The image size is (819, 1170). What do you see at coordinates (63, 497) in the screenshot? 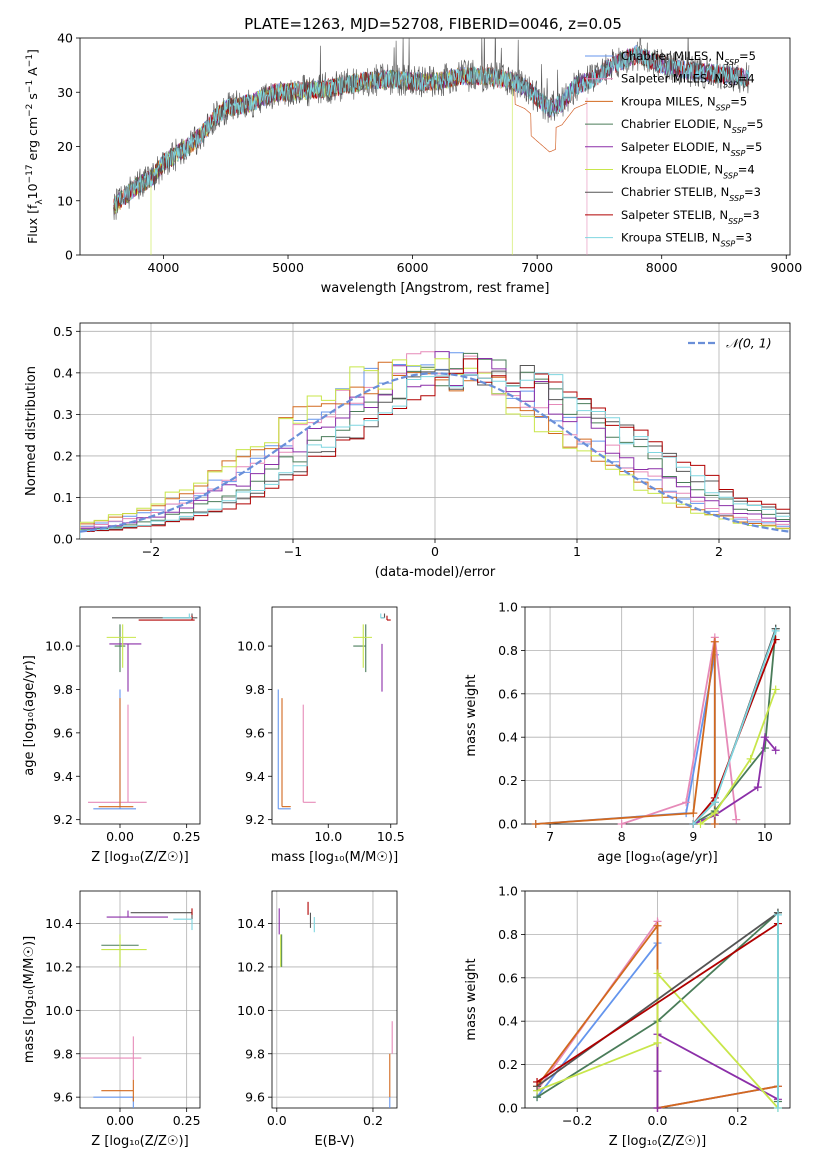
I see `y-tick-label: 0.1` at bounding box center [63, 497].